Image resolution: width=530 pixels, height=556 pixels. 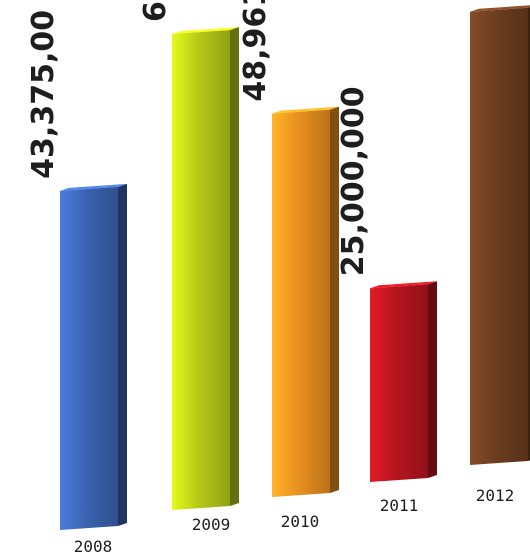 I want to click on bar-top-2010, so click(x=305, y=110).